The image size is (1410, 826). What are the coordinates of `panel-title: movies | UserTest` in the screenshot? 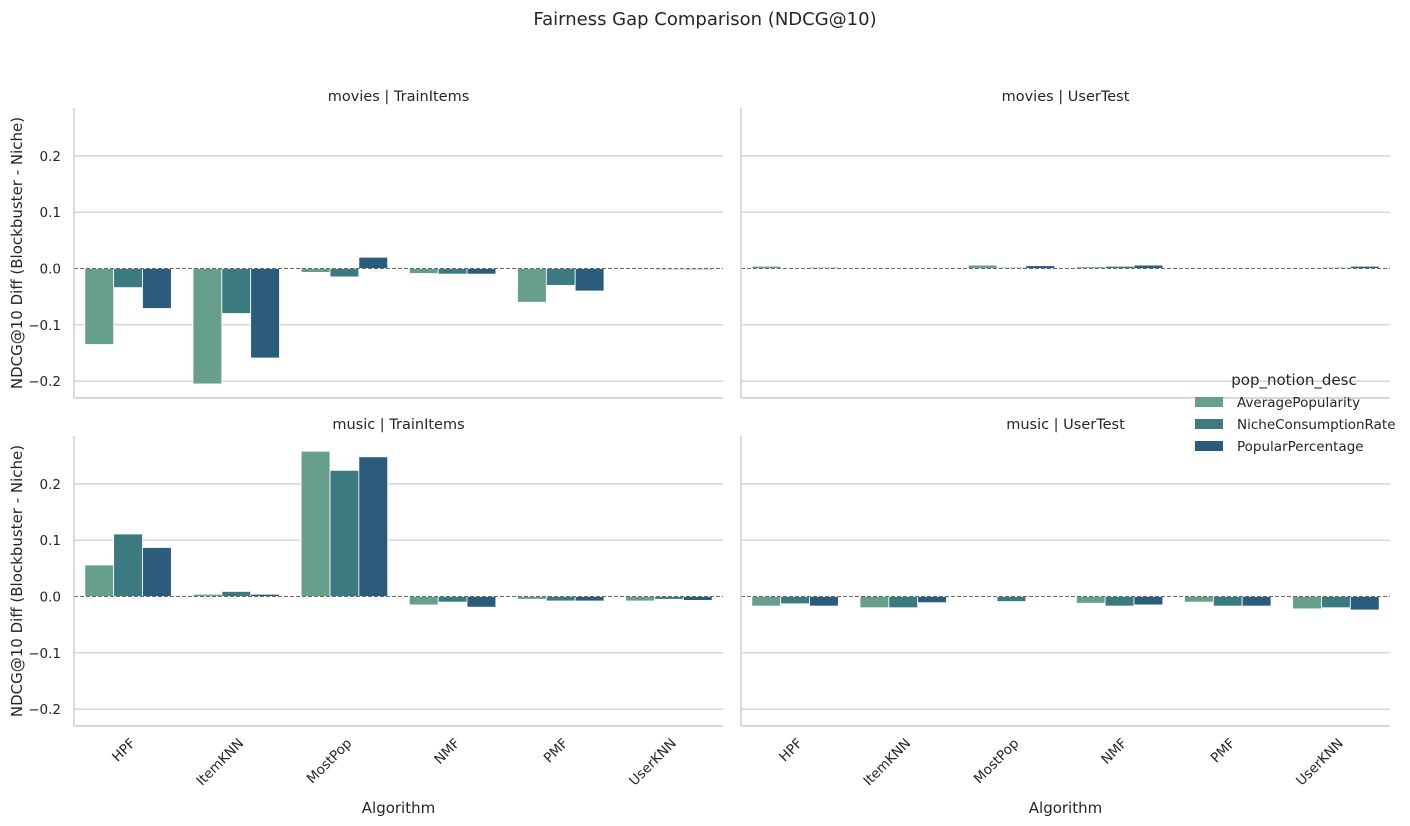 It's located at (1066, 97).